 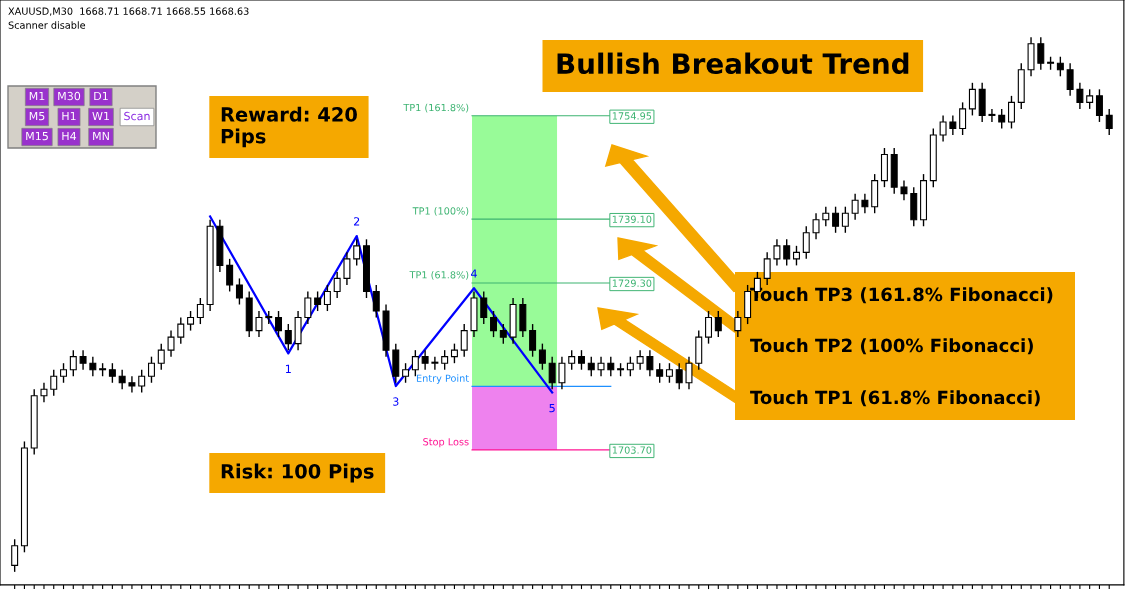 What do you see at coordinates (101, 96) in the screenshot?
I see `annotation: D1` at bounding box center [101, 96].